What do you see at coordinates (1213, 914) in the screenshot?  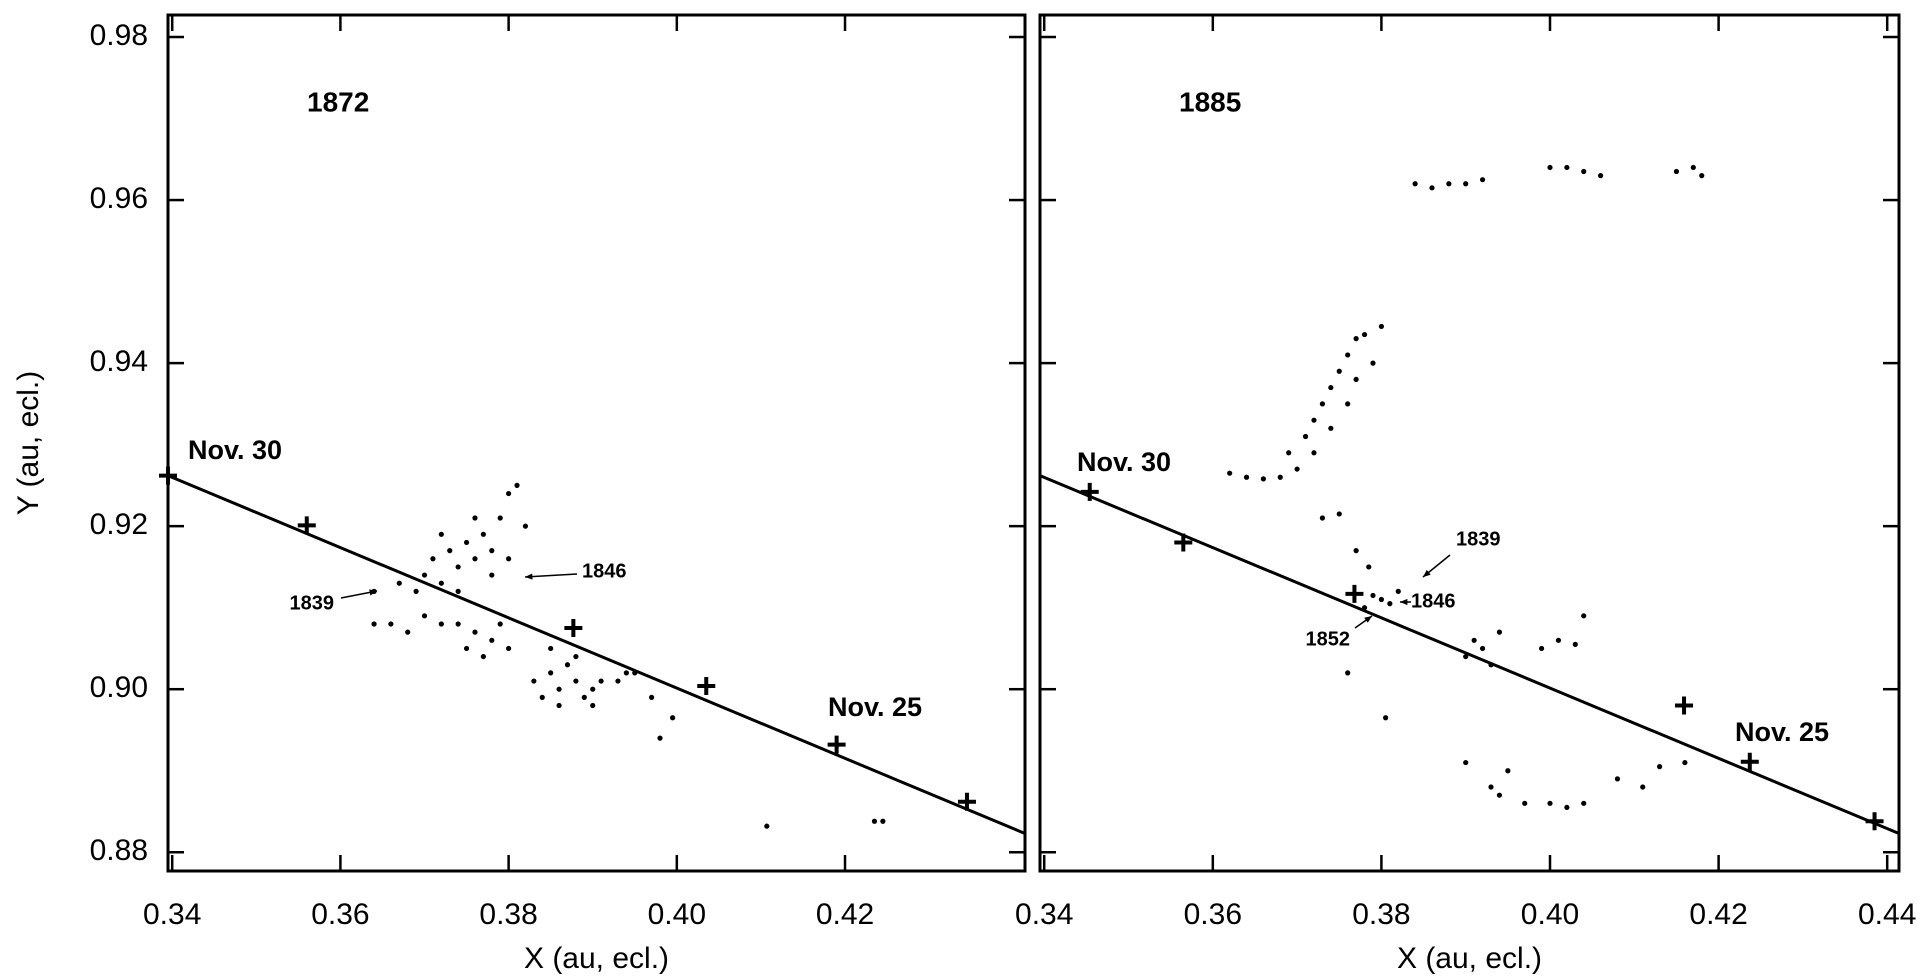 I see `x-tick-label: 0.36` at bounding box center [1213, 914].